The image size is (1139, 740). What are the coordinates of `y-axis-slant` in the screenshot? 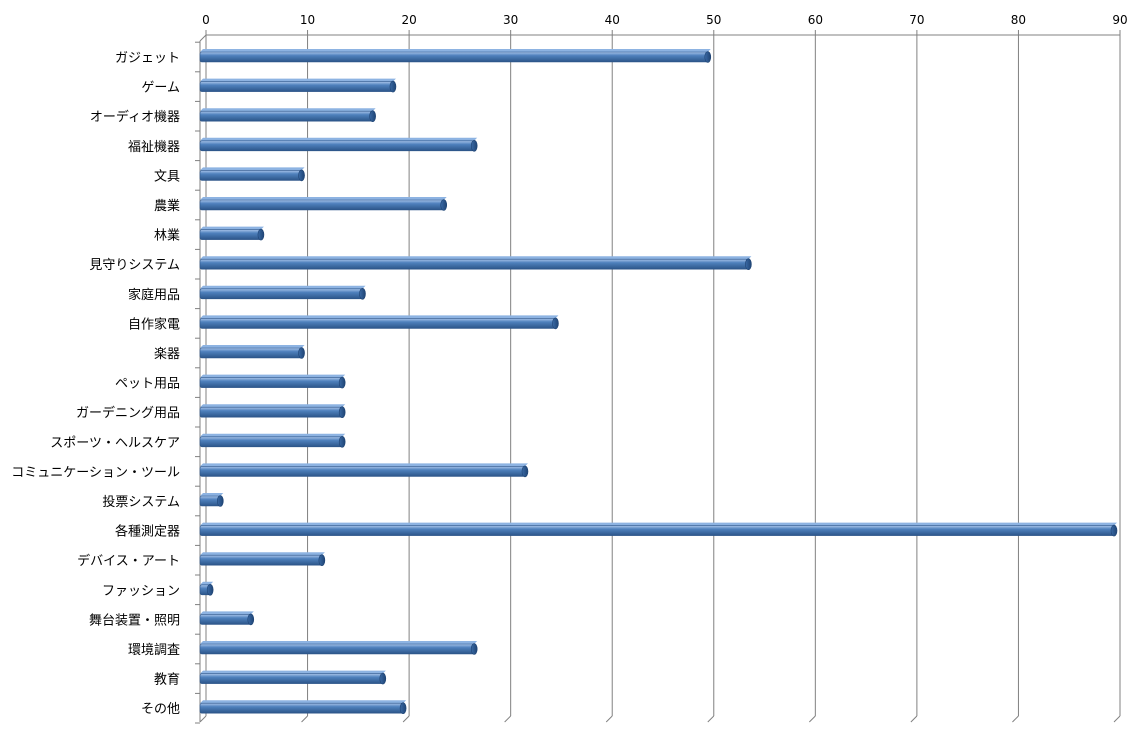 It's located at (203, 38).